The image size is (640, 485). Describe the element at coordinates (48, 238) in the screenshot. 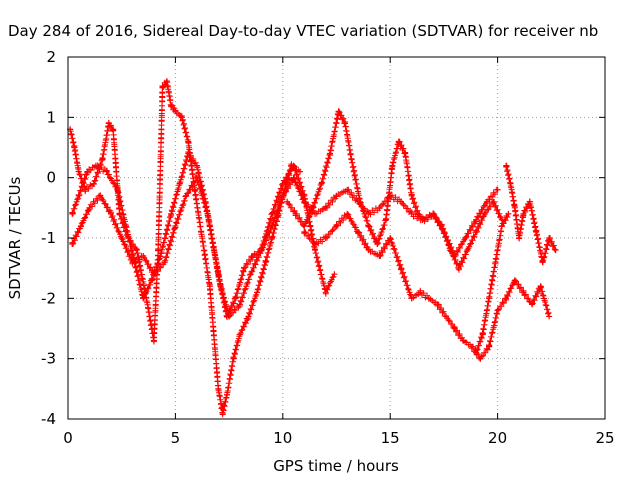

I see `y-tick-label: -1` at that location.